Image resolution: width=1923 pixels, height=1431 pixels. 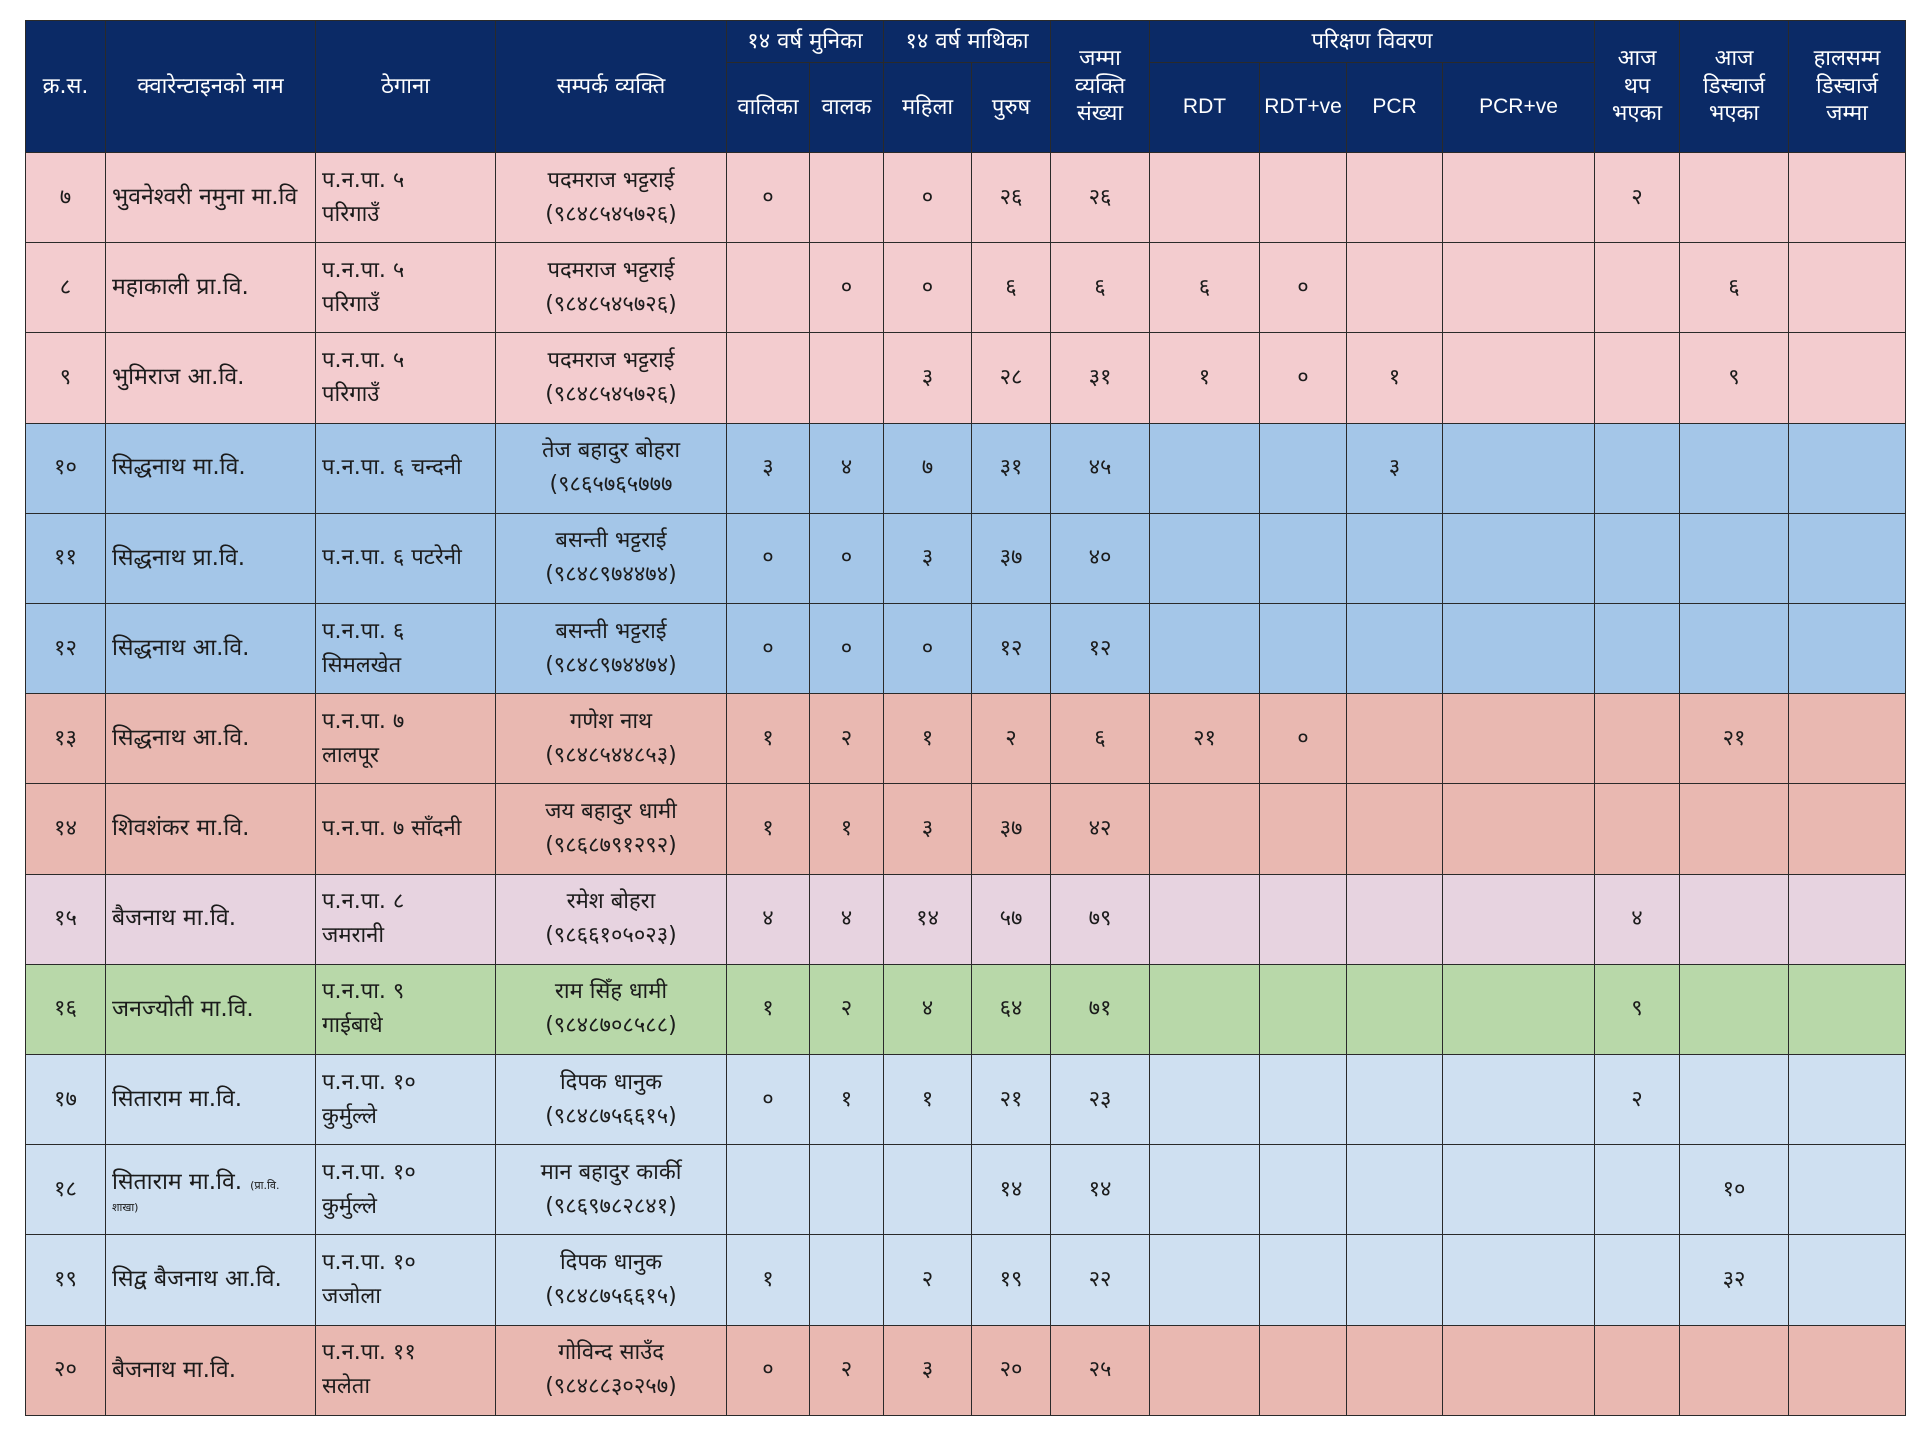 I want to click on address-line: सिमलखेत, so click(x=362, y=665).